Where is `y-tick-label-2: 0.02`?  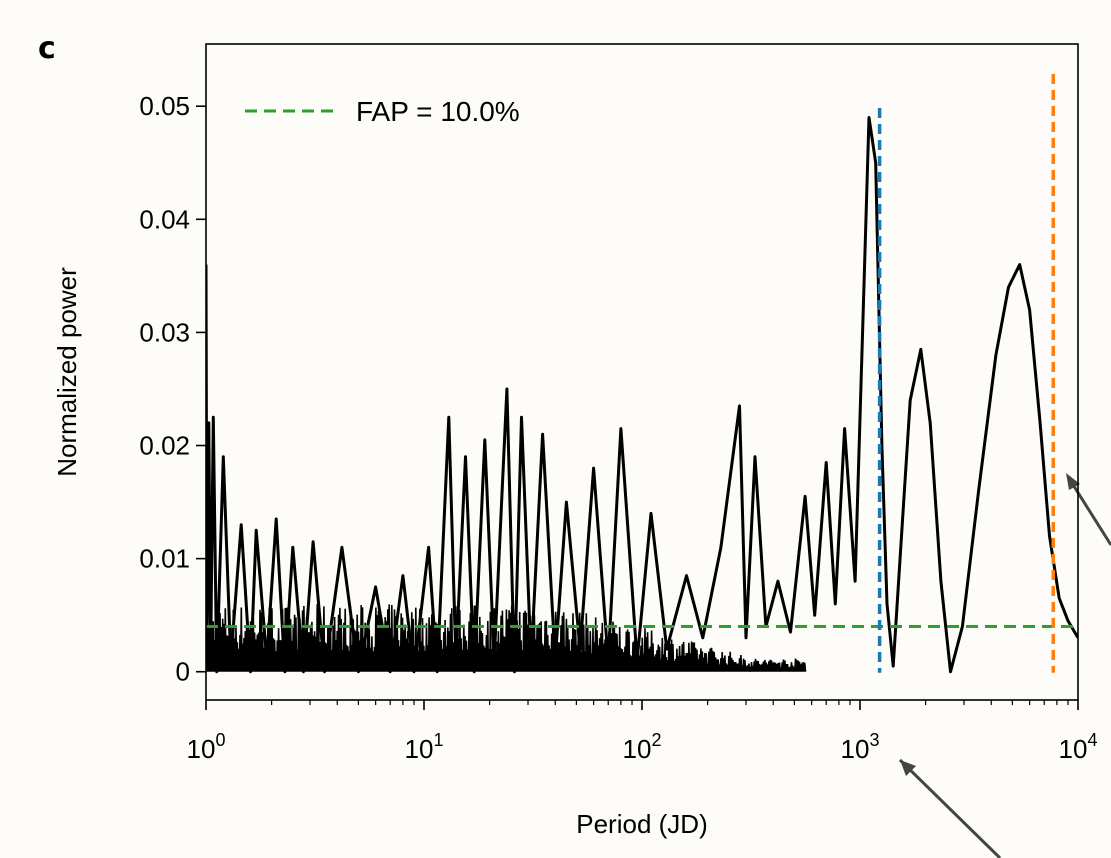 y-tick-label-2: 0.02 is located at coordinates (164, 446).